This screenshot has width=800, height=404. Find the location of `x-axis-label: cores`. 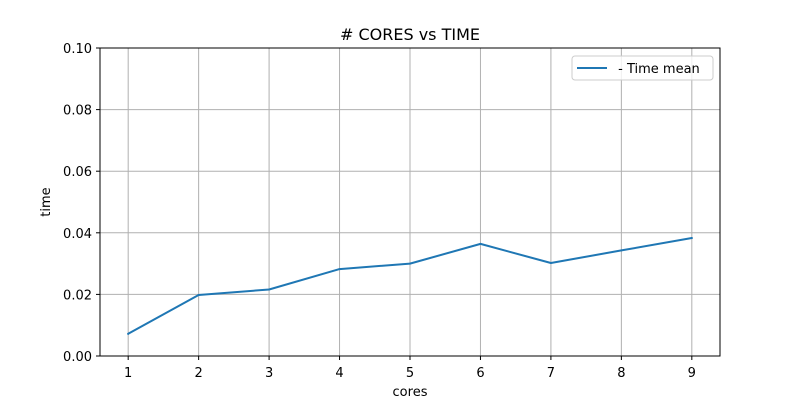

x-axis-label: cores is located at coordinates (410, 392).